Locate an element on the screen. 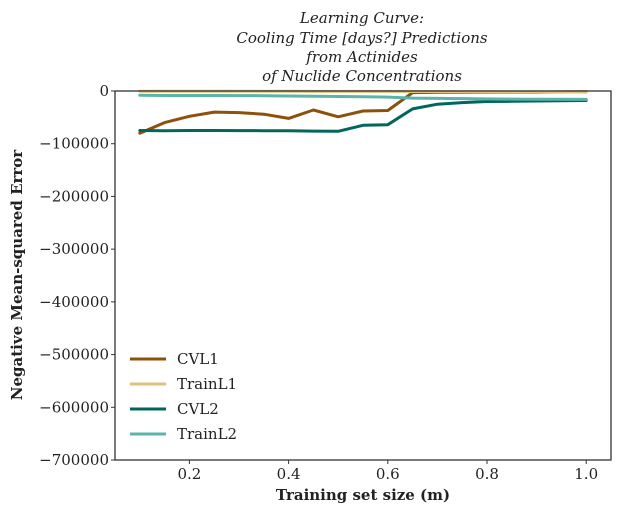 This screenshot has width=621, height=514. series-line-trainl2 is located at coordinates (363, 97).